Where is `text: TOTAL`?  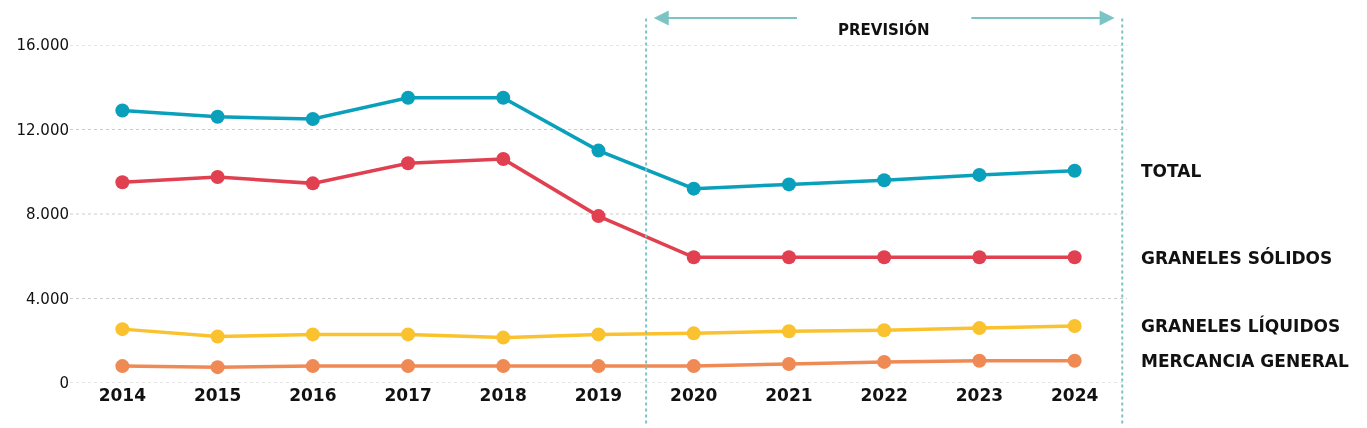 text: TOTAL is located at coordinates (1171, 171).